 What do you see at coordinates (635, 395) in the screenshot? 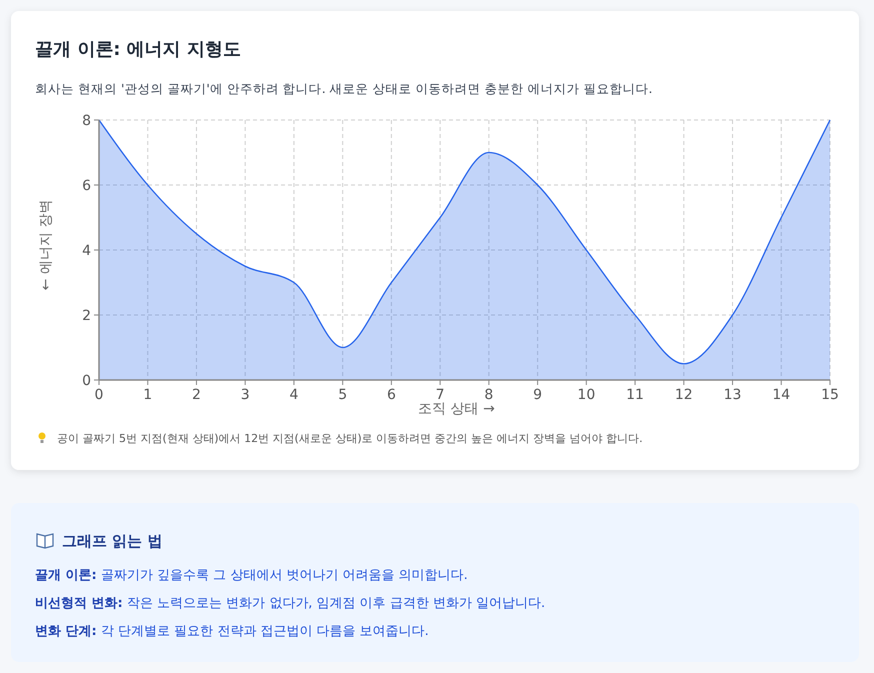
I see `x-tick-label: 11` at bounding box center [635, 395].